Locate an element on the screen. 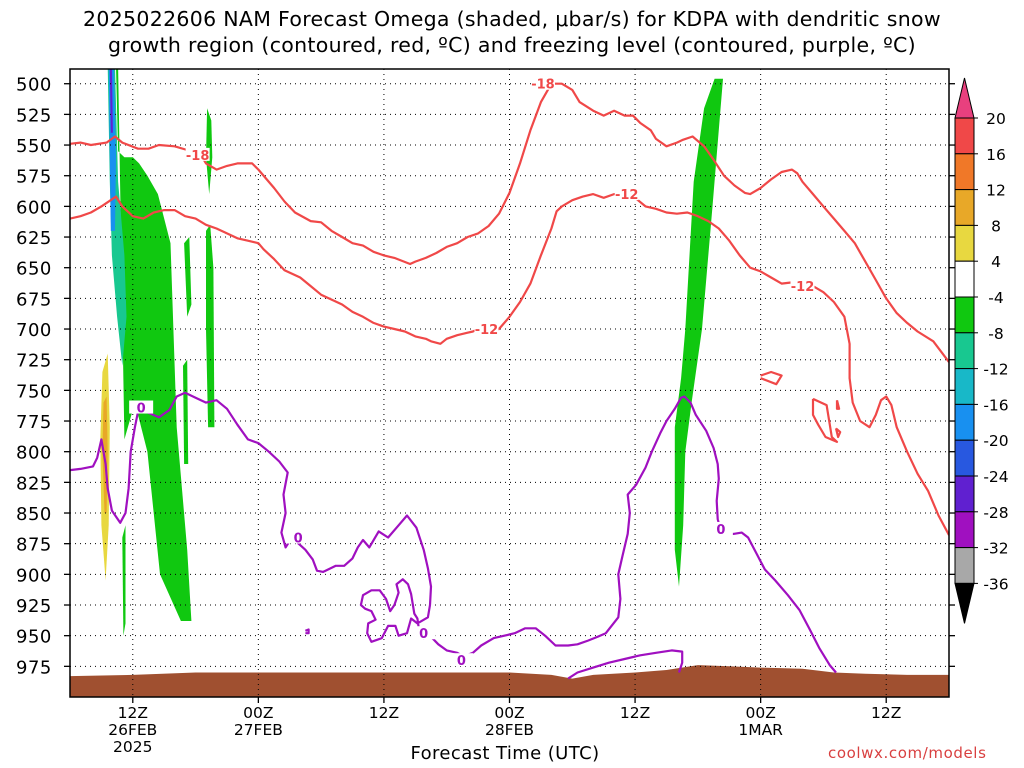 The image size is (1024, 768). colorbar-label-1: 16 is located at coordinates (996, 155).